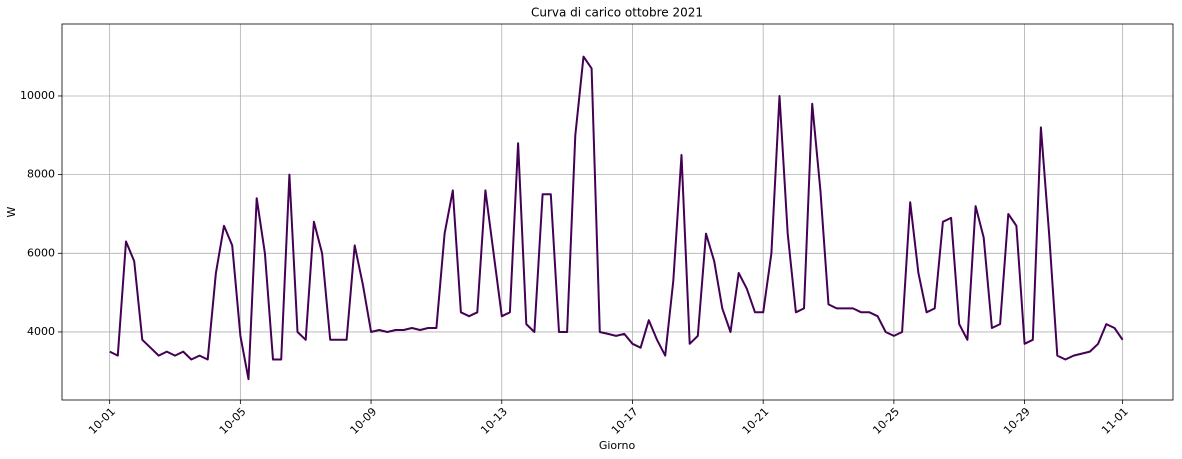 This screenshot has height=459, width=1182. Describe the element at coordinates (41, 174) in the screenshot. I see `y-tick-label: 8000` at that location.